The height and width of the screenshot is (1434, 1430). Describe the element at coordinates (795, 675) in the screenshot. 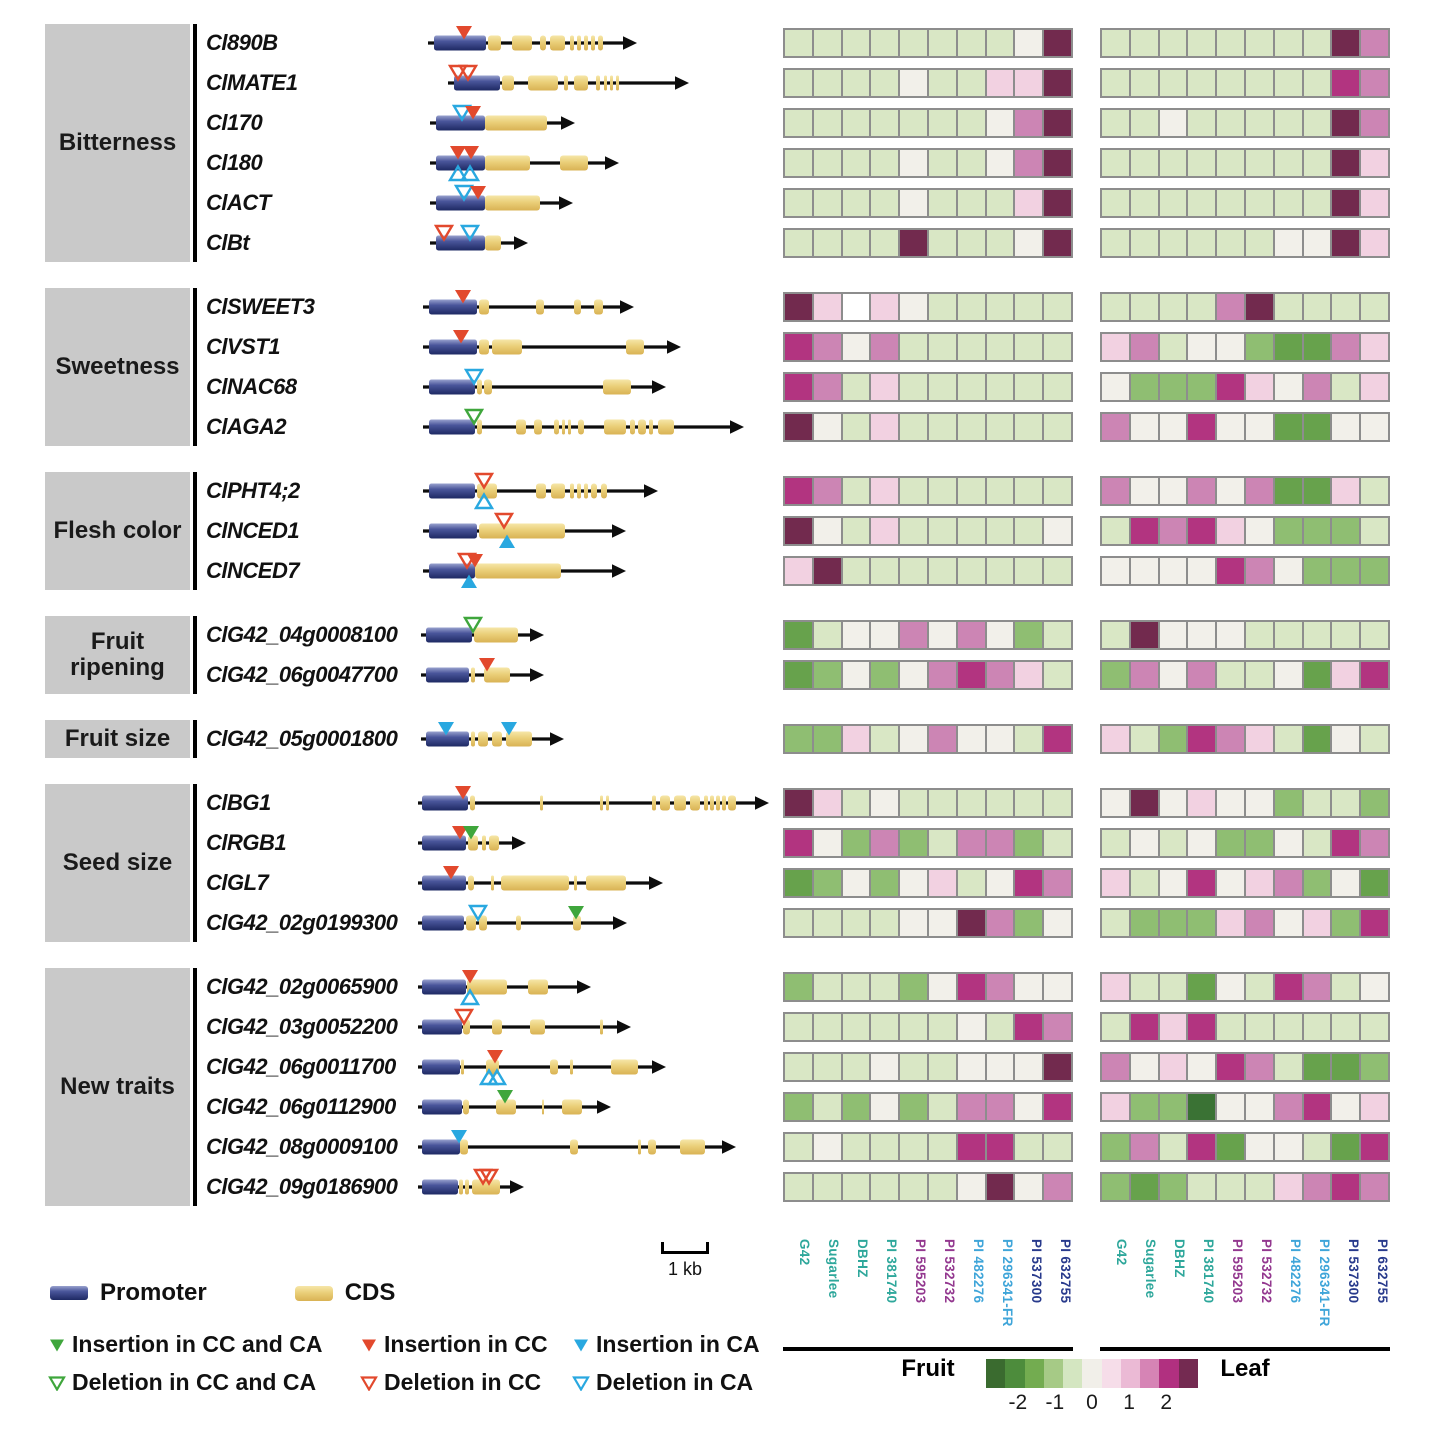

I see `gene-row: ClG42_06g0047700` at that location.